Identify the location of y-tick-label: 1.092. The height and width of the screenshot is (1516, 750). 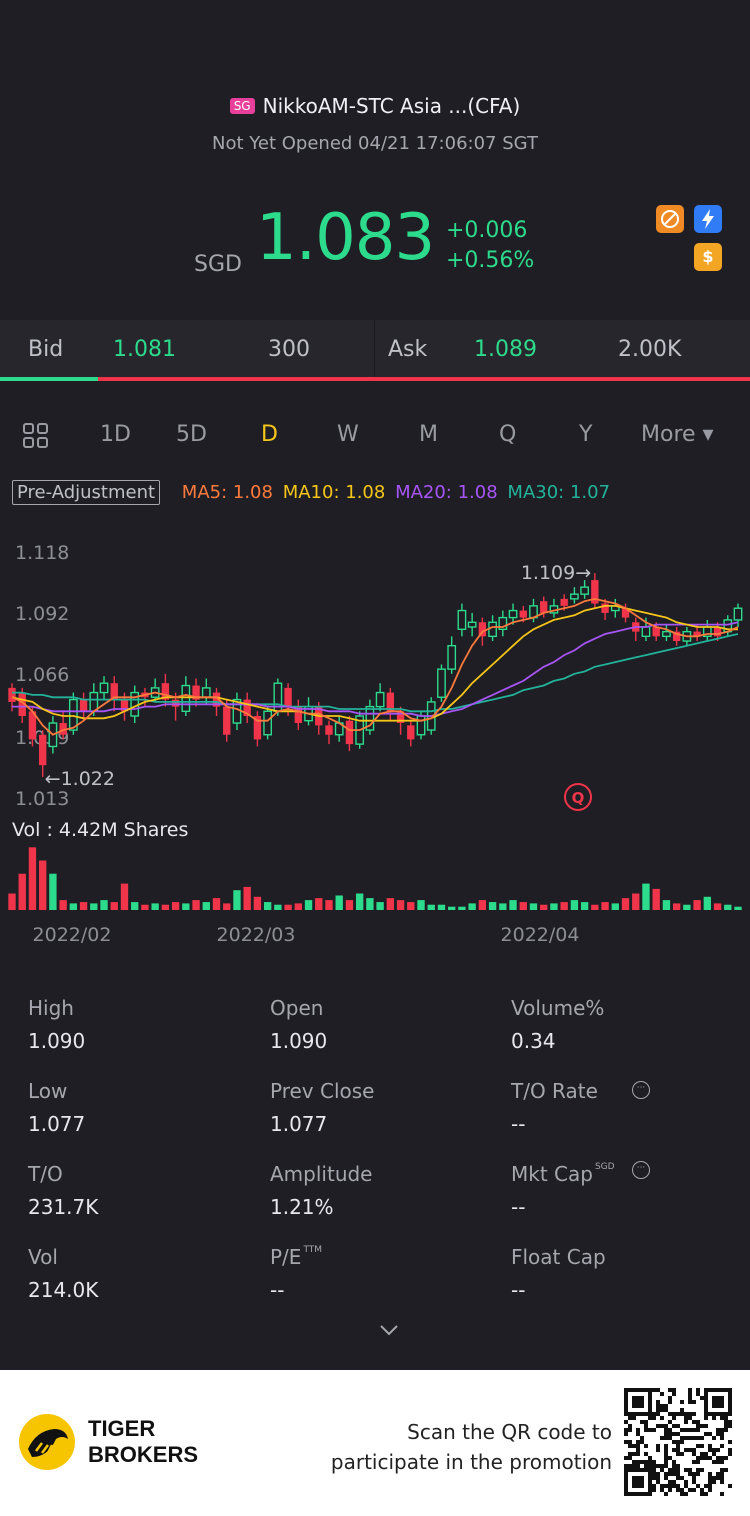
(42, 614).